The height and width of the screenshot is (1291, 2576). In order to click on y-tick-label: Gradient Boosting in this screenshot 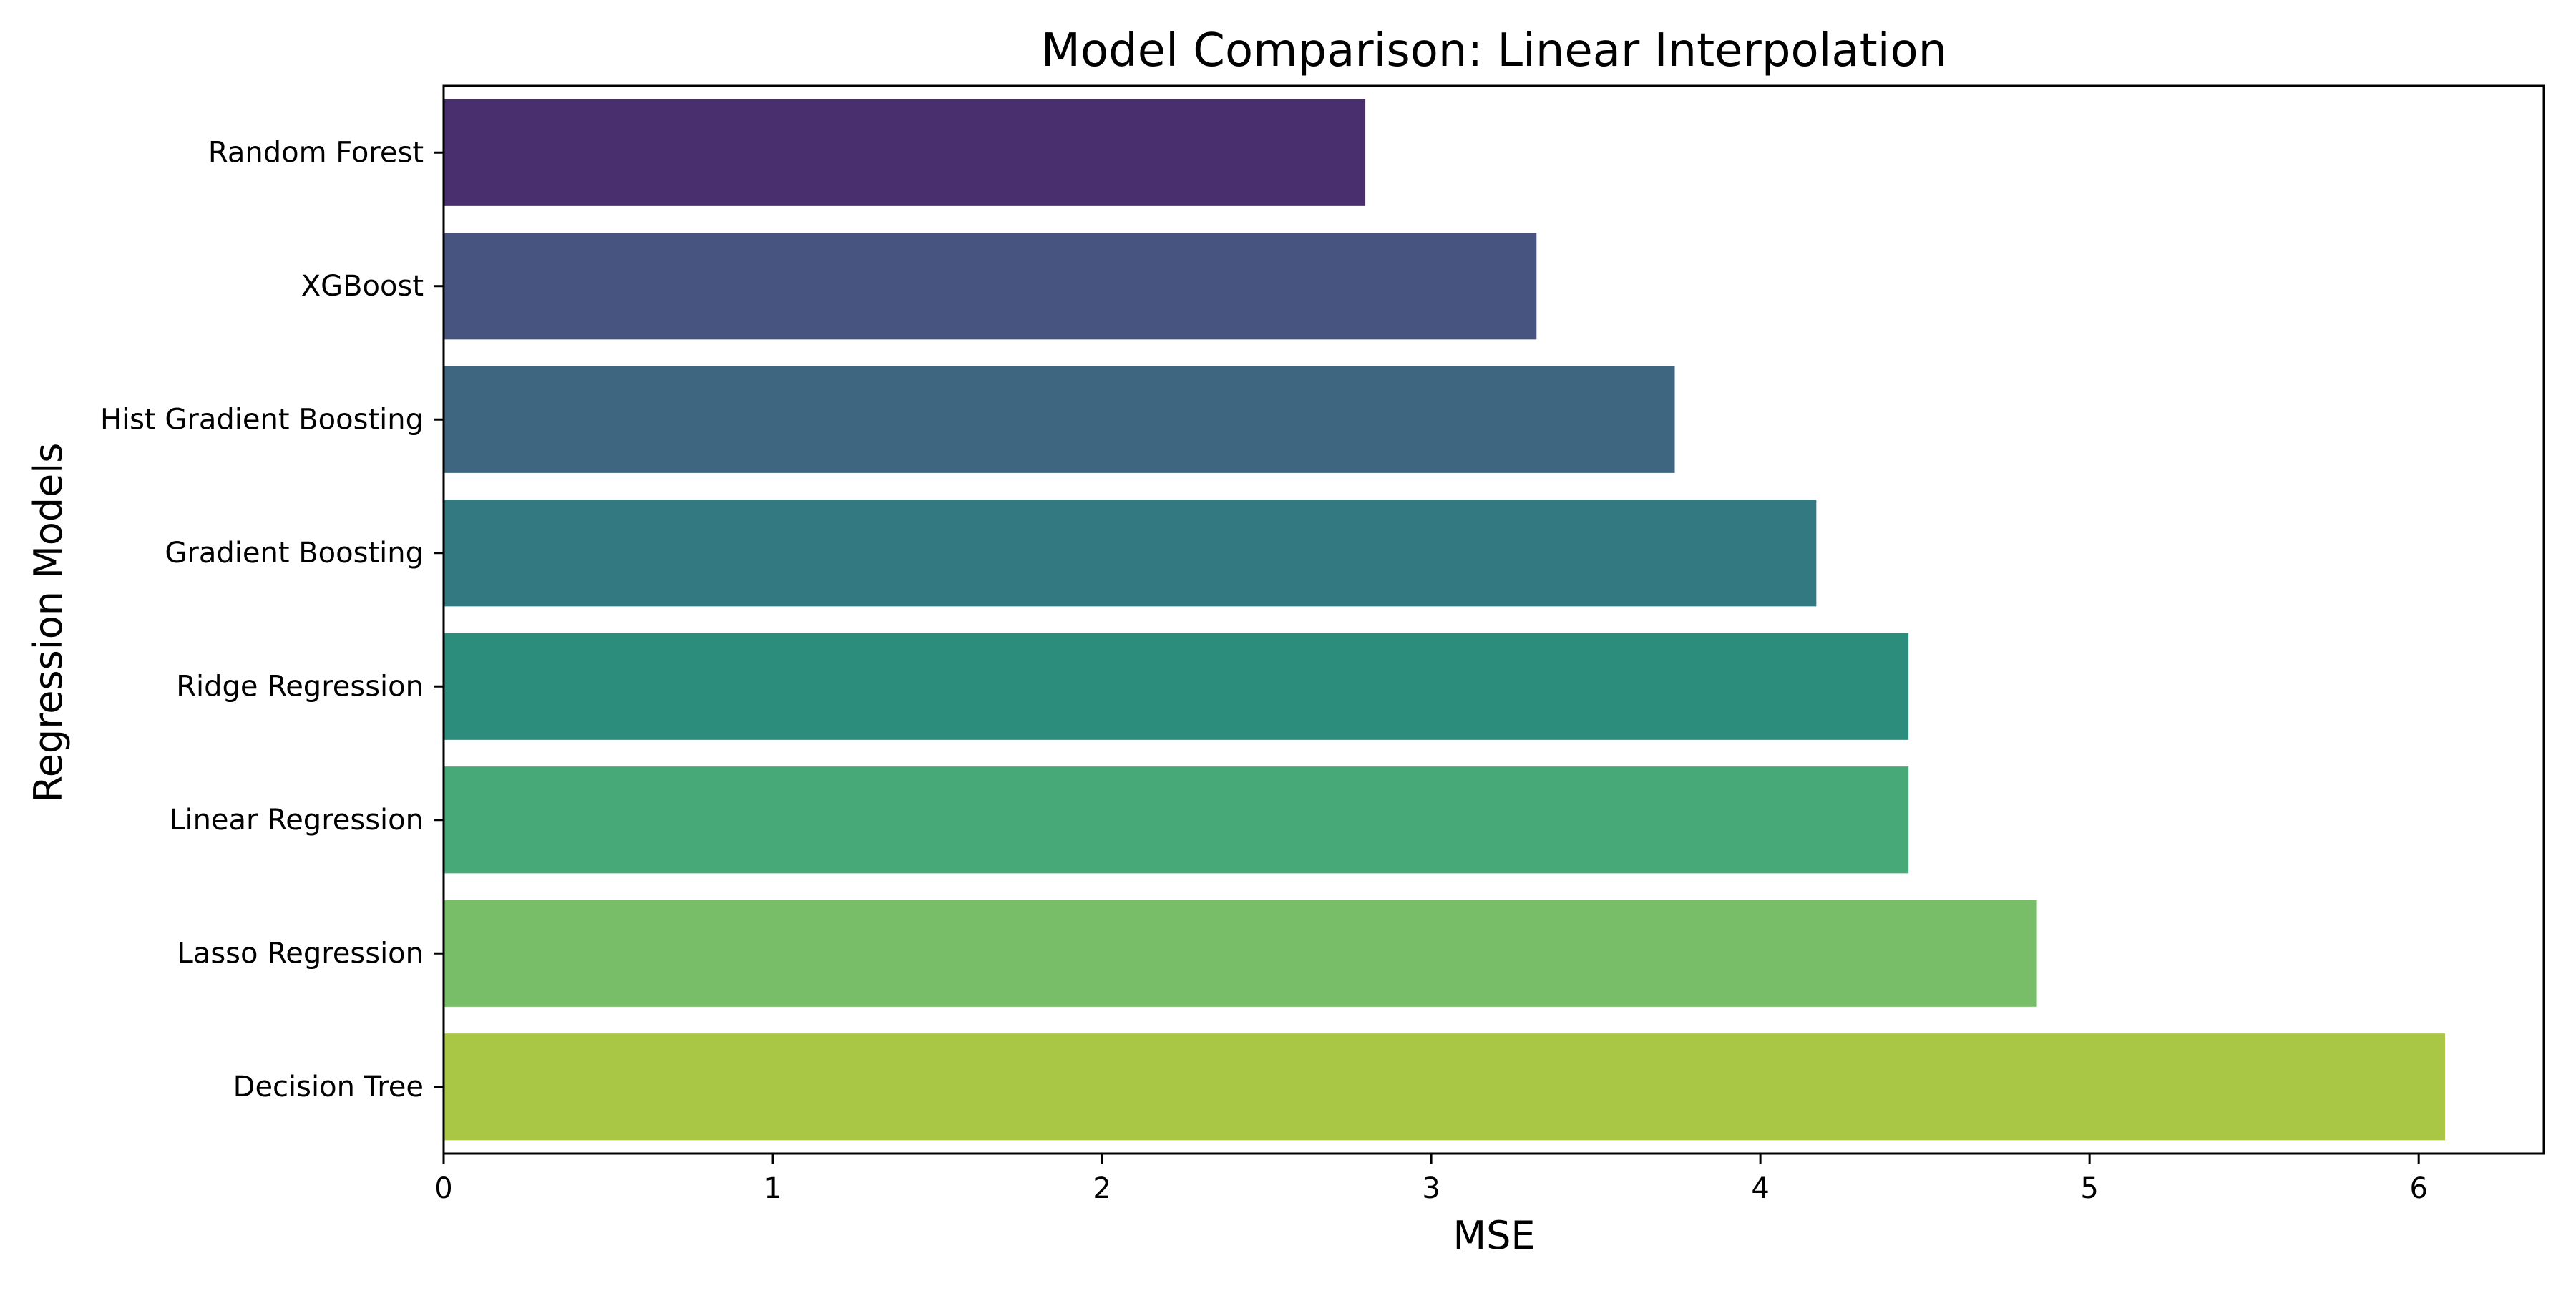, I will do `click(294, 553)`.